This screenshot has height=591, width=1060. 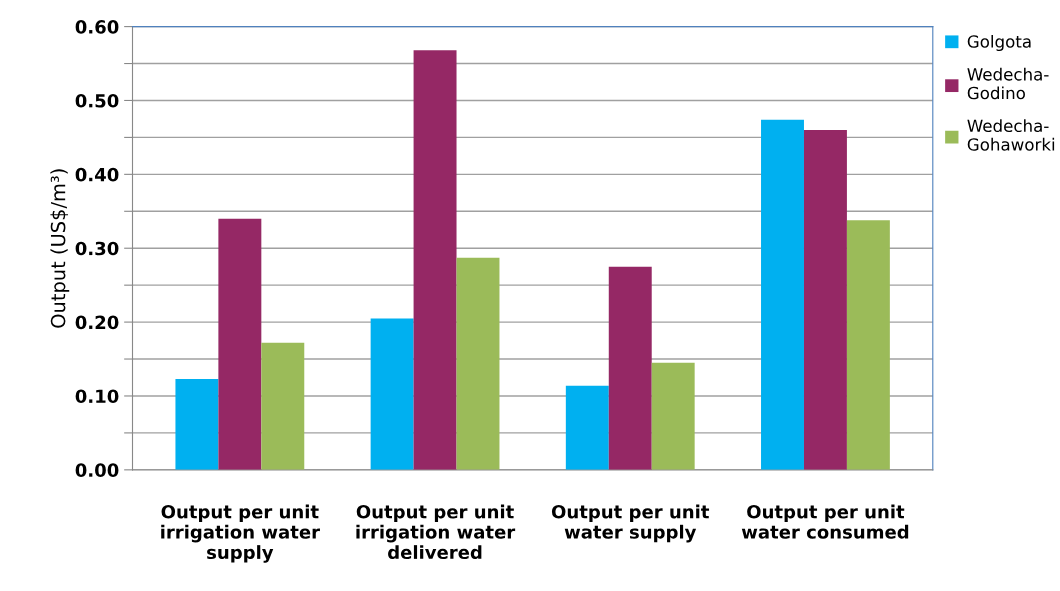 I want to click on legend-label: Wedecha- Godino, so click(x=1008, y=83).